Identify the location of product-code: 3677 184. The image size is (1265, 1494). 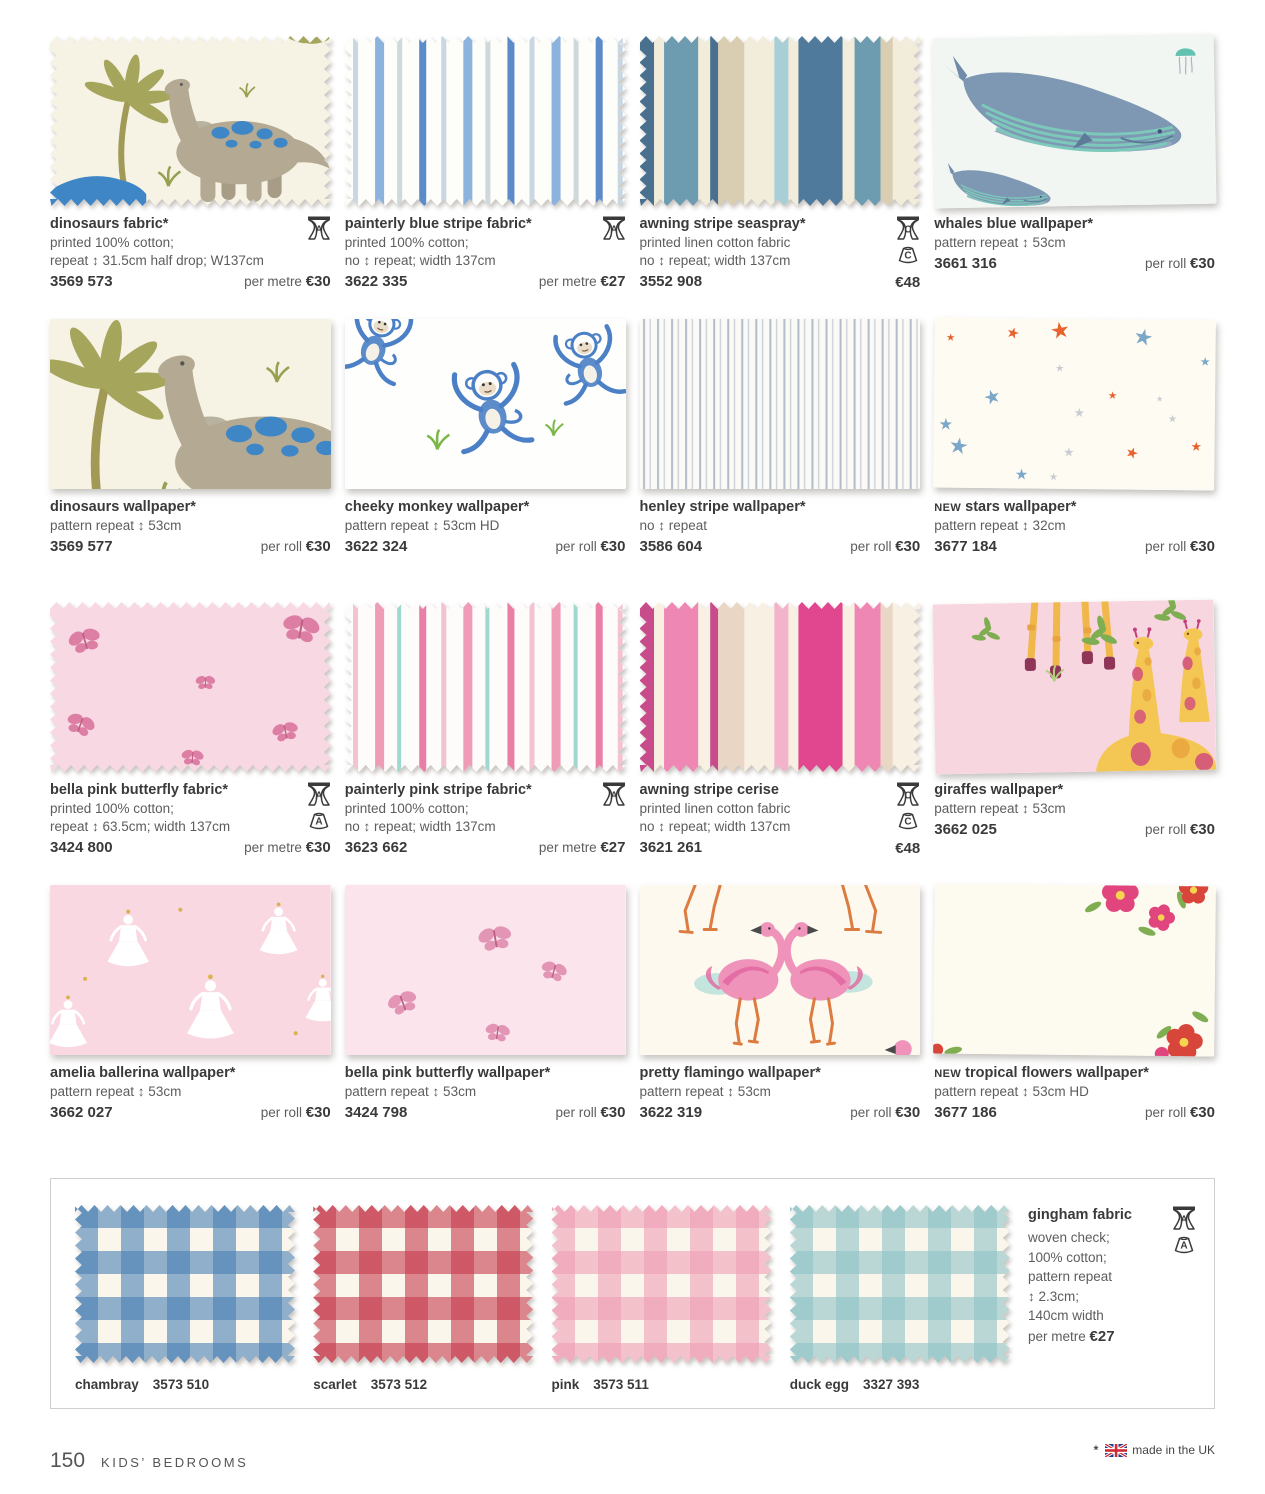
(965, 546).